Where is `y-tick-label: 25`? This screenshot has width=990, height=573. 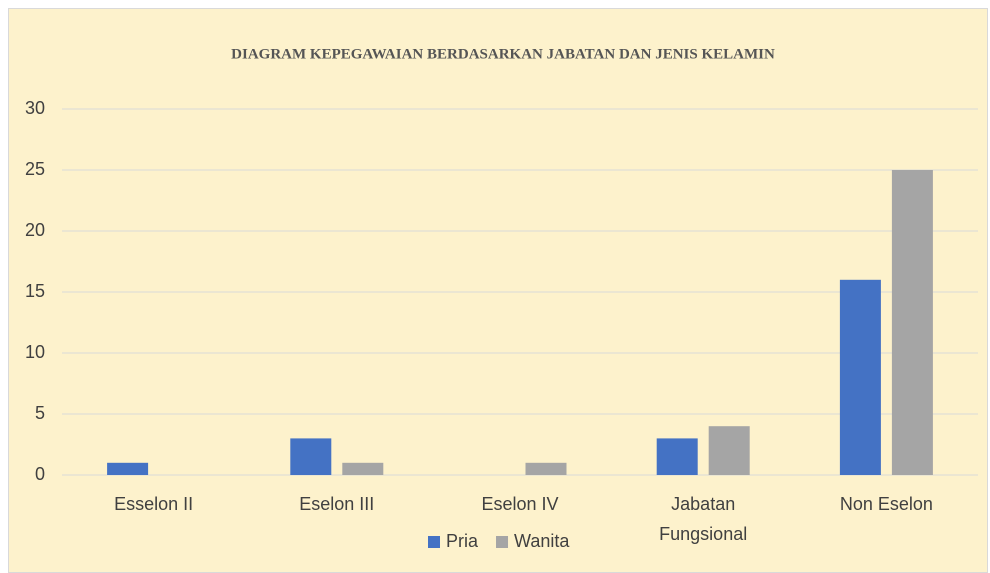 y-tick-label: 25 is located at coordinates (35, 169).